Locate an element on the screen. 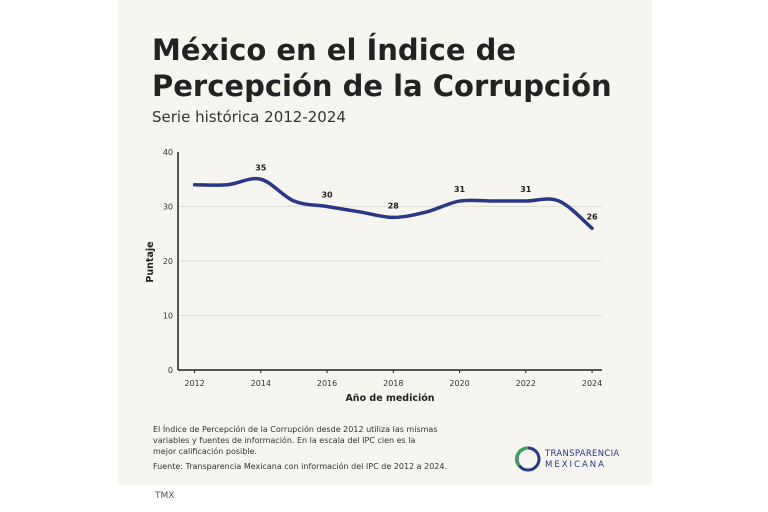 This screenshot has width=768, height=512. data-label: 30 is located at coordinates (327, 195).